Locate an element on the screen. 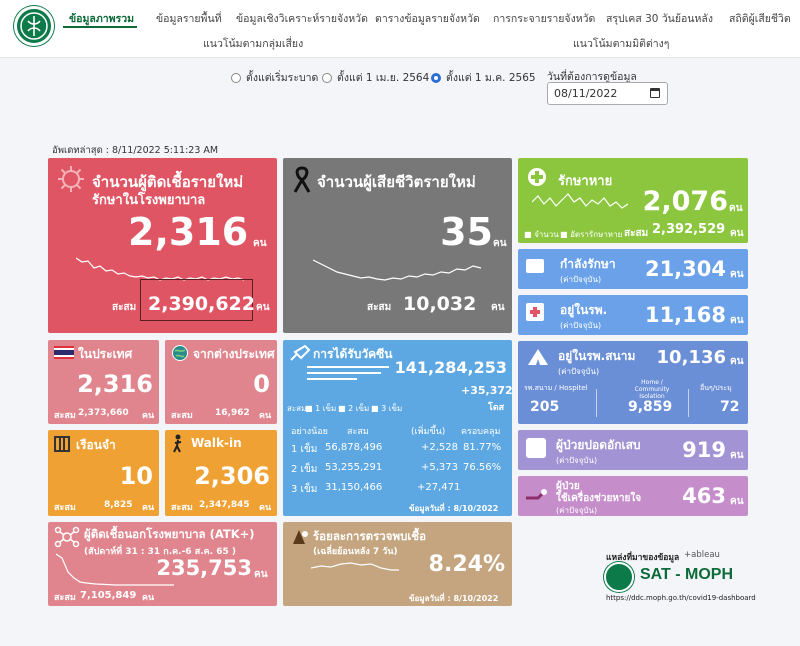 This screenshot has height=646, width=800. home-isolation-label: Home / Community Isolation is located at coordinates (652, 389).